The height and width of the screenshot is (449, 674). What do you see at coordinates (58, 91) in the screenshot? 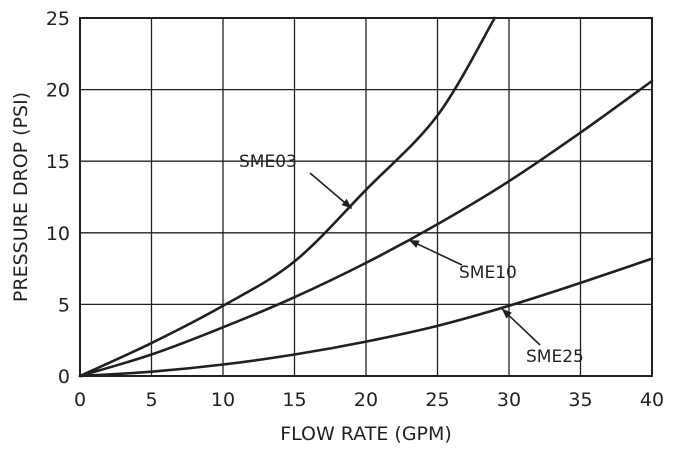
I see `y-tick-label: 20` at bounding box center [58, 91].